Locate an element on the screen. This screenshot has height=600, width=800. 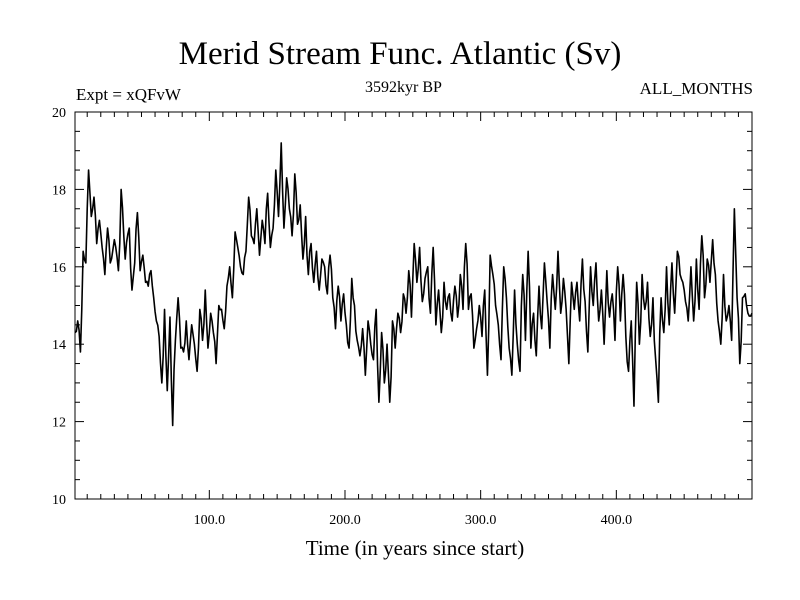
x-tick-label: 400.0 is located at coordinates (617, 520).